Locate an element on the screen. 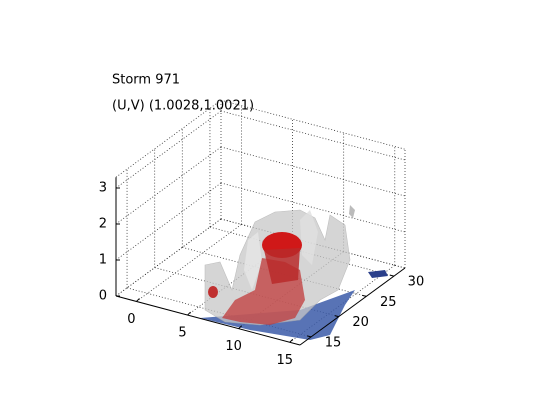  x-tick-label: 5 is located at coordinates (182, 333).